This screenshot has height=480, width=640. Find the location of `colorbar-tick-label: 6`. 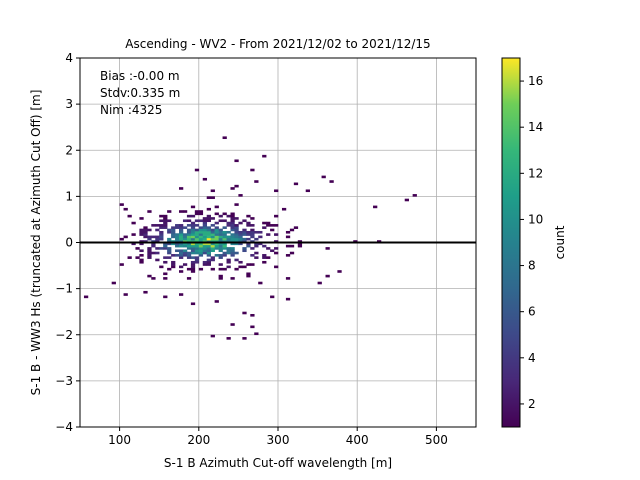

colorbar-tick-label: 6 is located at coordinates (532, 312).